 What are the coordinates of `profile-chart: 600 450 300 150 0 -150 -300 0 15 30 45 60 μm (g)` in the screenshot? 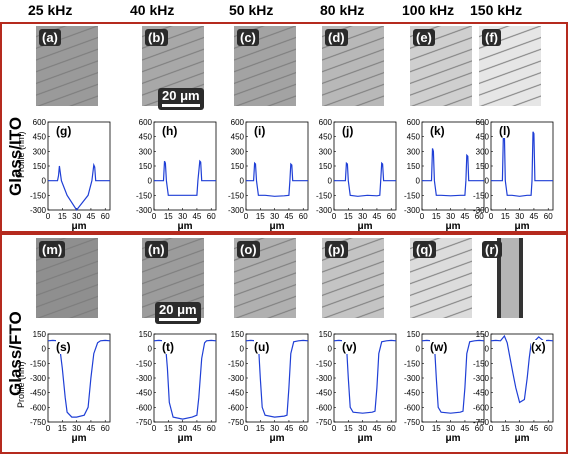 It's located at (75, 178).